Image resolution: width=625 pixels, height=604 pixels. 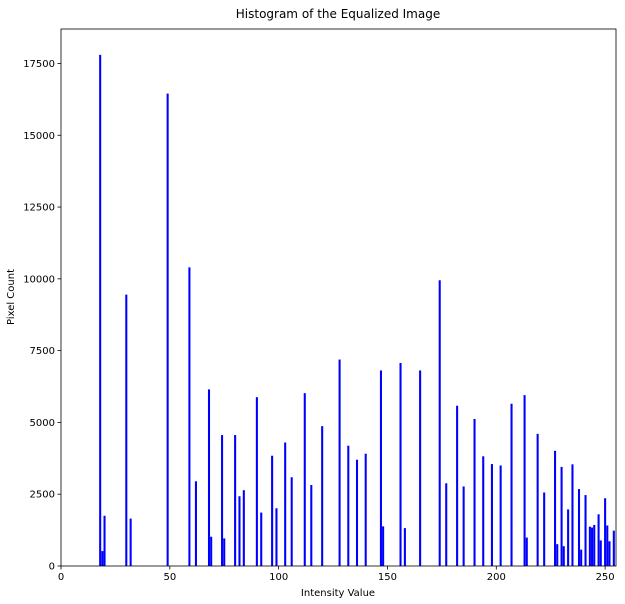 I want to click on y-tick-label: 12500, so click(x=39, y=208).